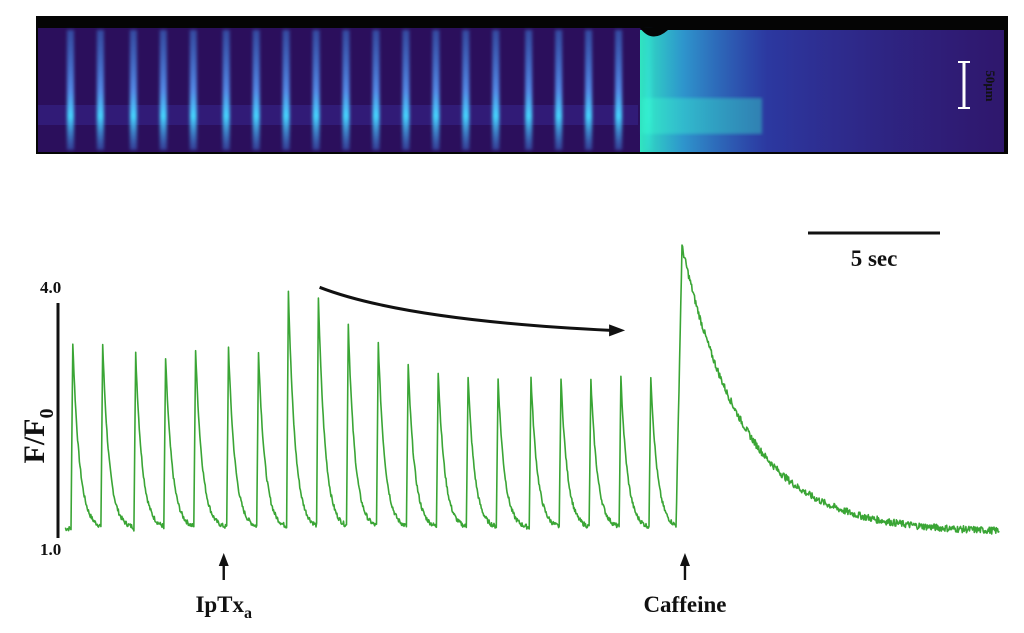 This screenshot has width=1024, height=633. Describe the element at coordinates (990, 85) in the screenshot. I see `space-scale-bar-label: 50μm` at that location.